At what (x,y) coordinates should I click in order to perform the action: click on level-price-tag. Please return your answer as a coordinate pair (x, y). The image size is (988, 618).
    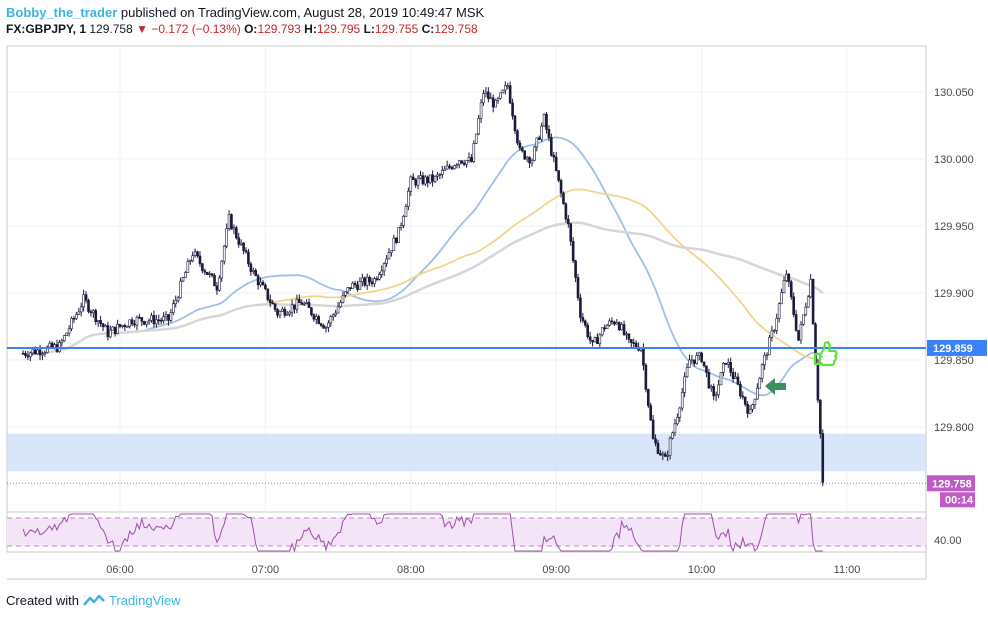
    Looking at the image, I should click on (957, 347).